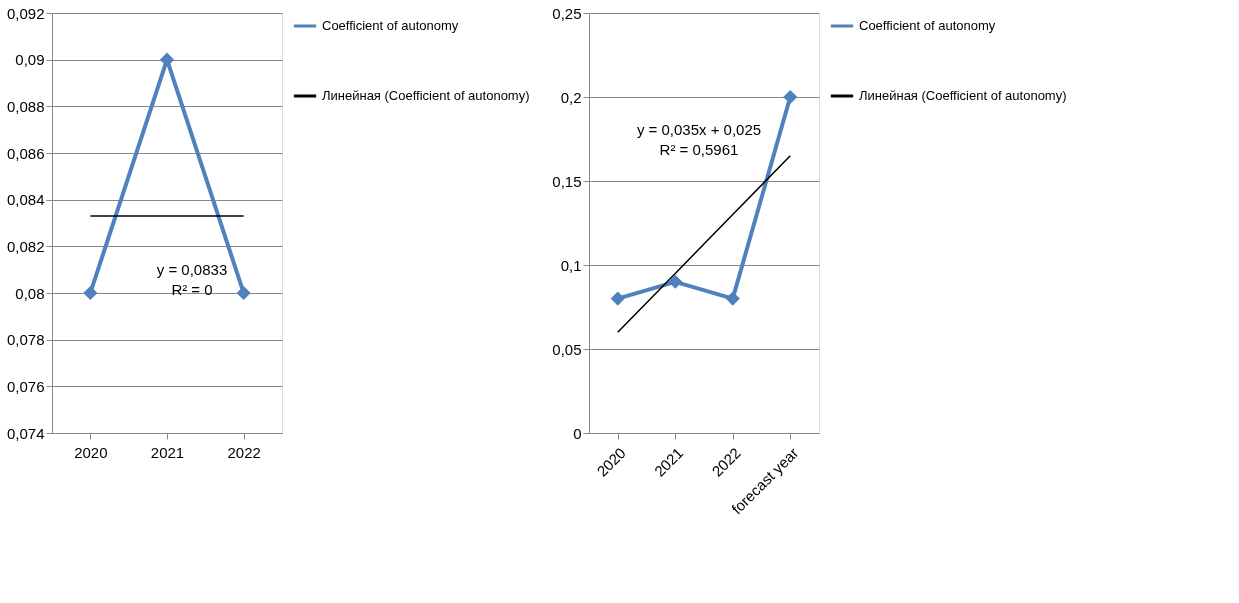 The image size is (1239, 603). Describe the element at coordinates (699, 139) in the screenshot. I see `annotation: y = 0,035x + 0,025 R² = 0,5961` at that location.